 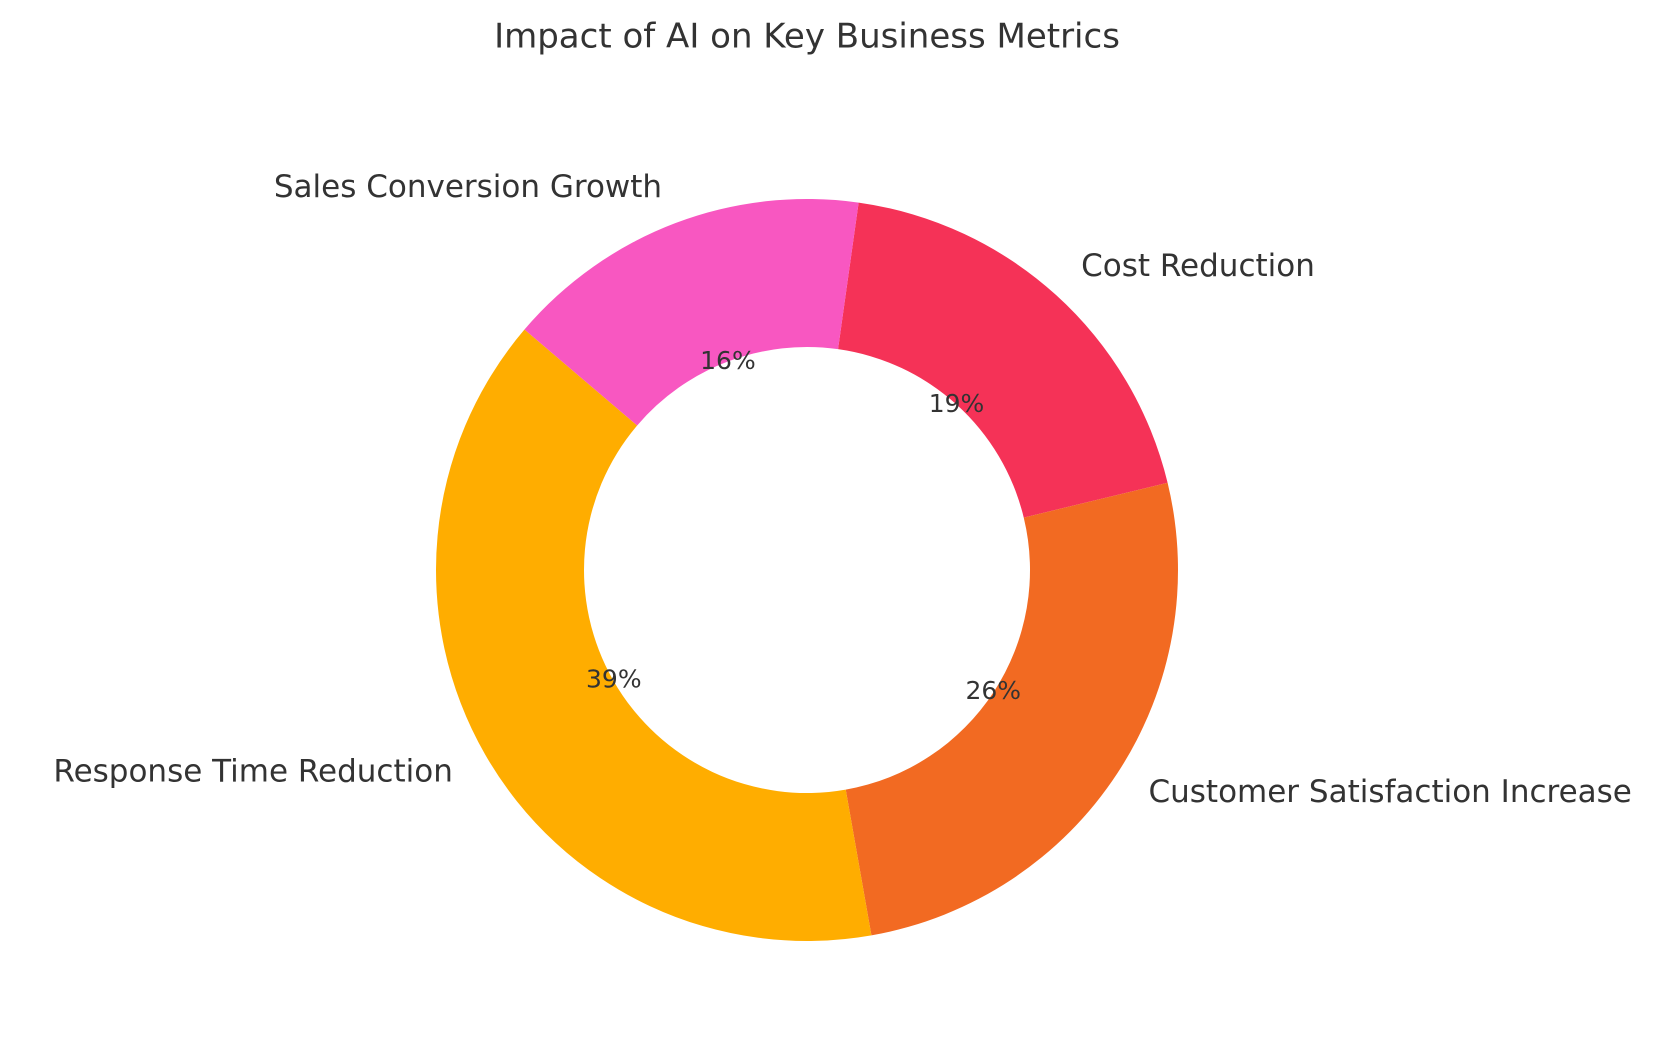 What do you see at coordinates (614, 679) in the screenshot?
I see `percent-label: 39%` at bounding box center [614, 679].